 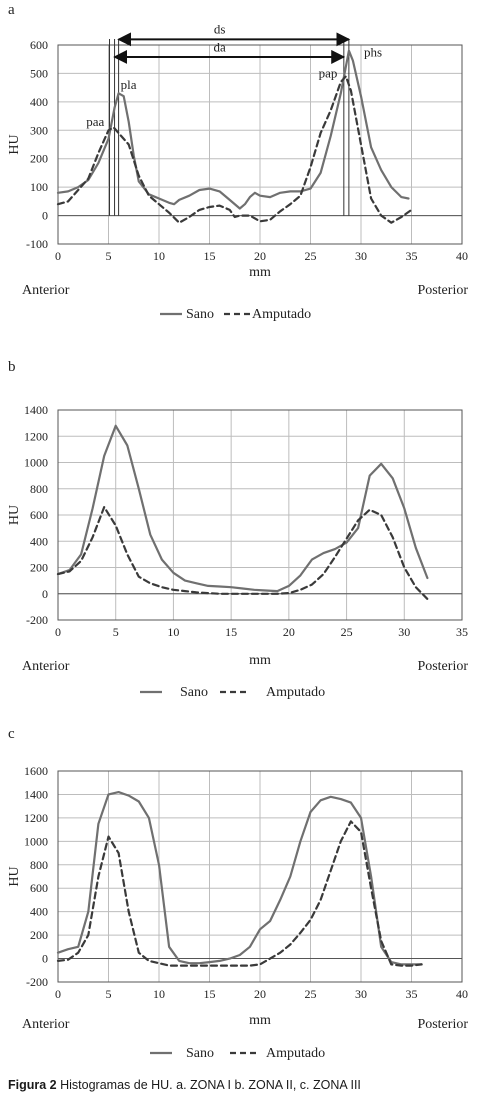 What do you see at coordinates (11, 10) in the screenshot?
I see `panel-label: a` at bounding box center [11, 10].